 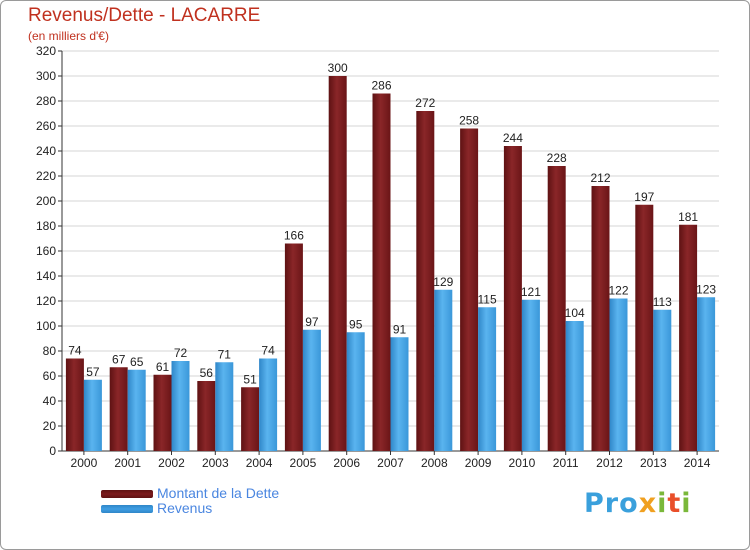 What do you see at coordinates (50, 401) in the screenshot?
I see `y-tick-label: 40` at bounding box center [50, 401].